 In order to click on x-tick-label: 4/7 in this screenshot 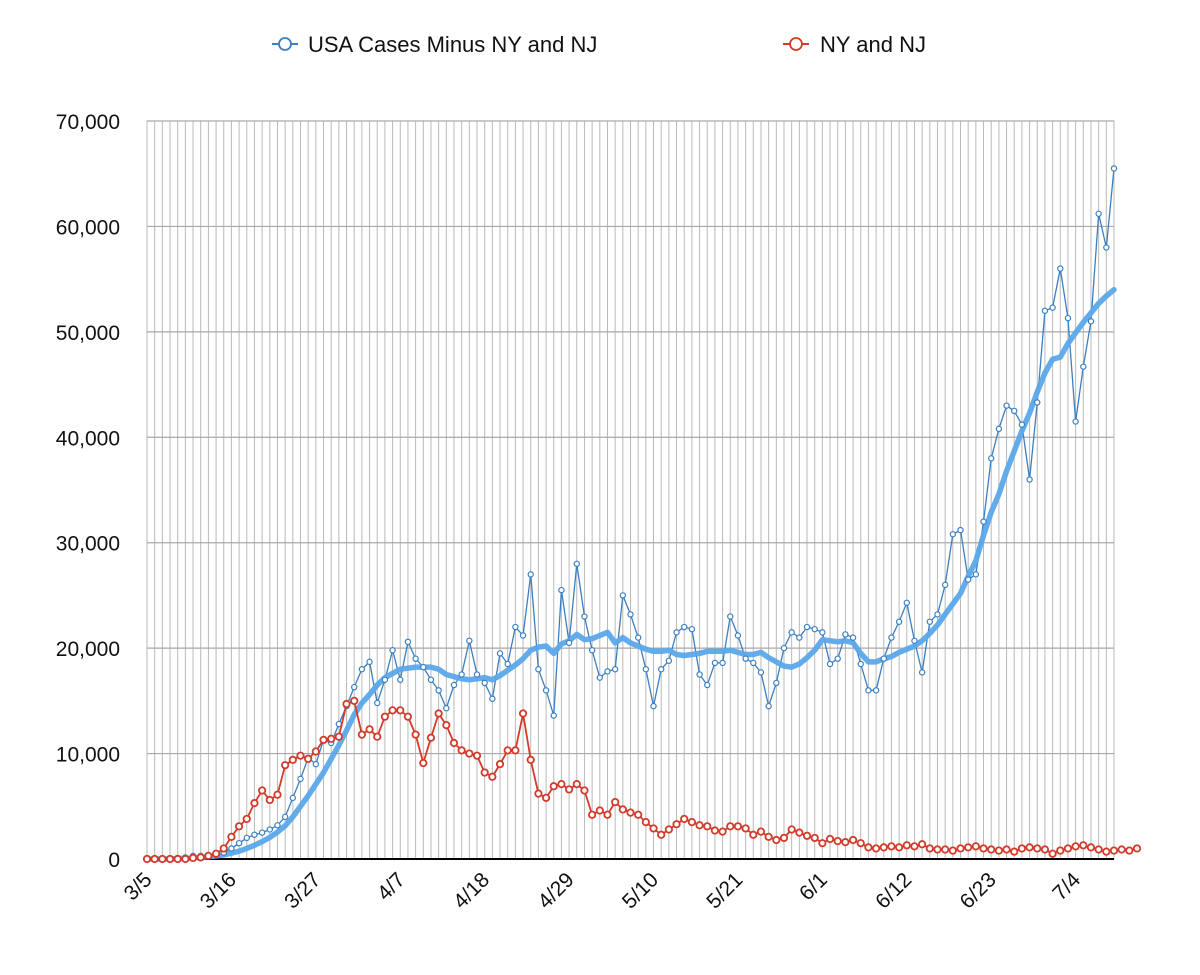, I will do `click(391, 886)`.